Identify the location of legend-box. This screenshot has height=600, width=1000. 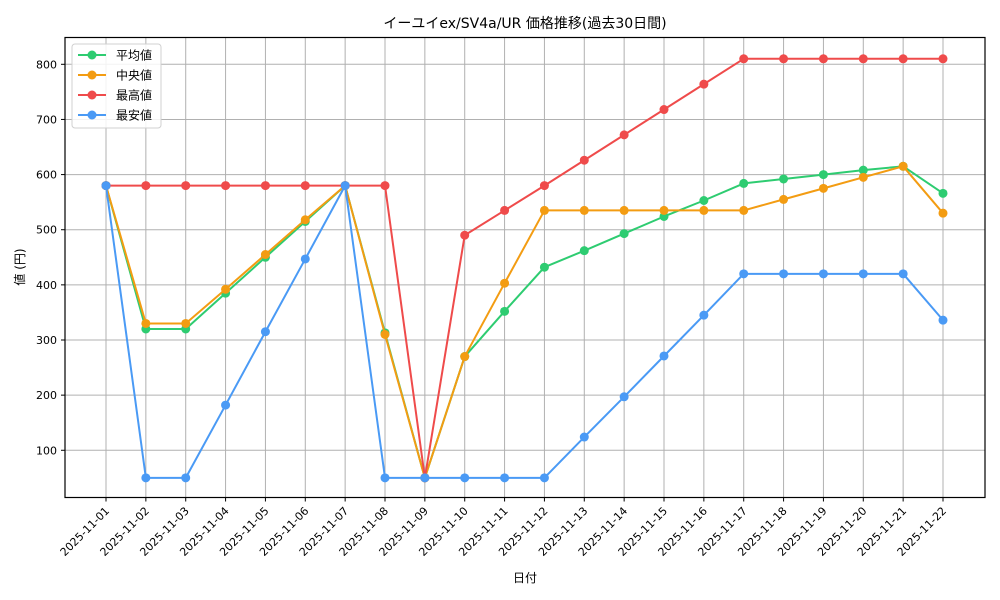
(116, 86).